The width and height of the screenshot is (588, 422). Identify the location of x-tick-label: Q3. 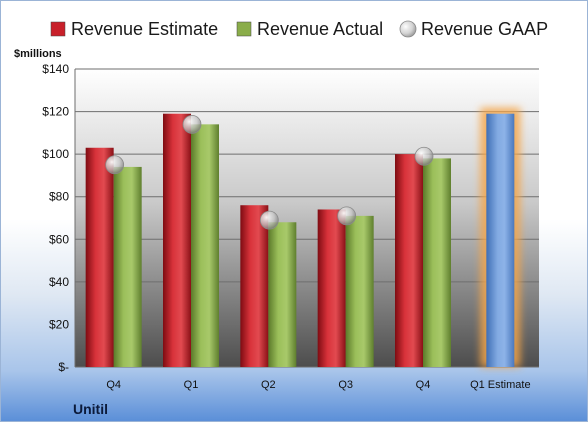
(345, 385).